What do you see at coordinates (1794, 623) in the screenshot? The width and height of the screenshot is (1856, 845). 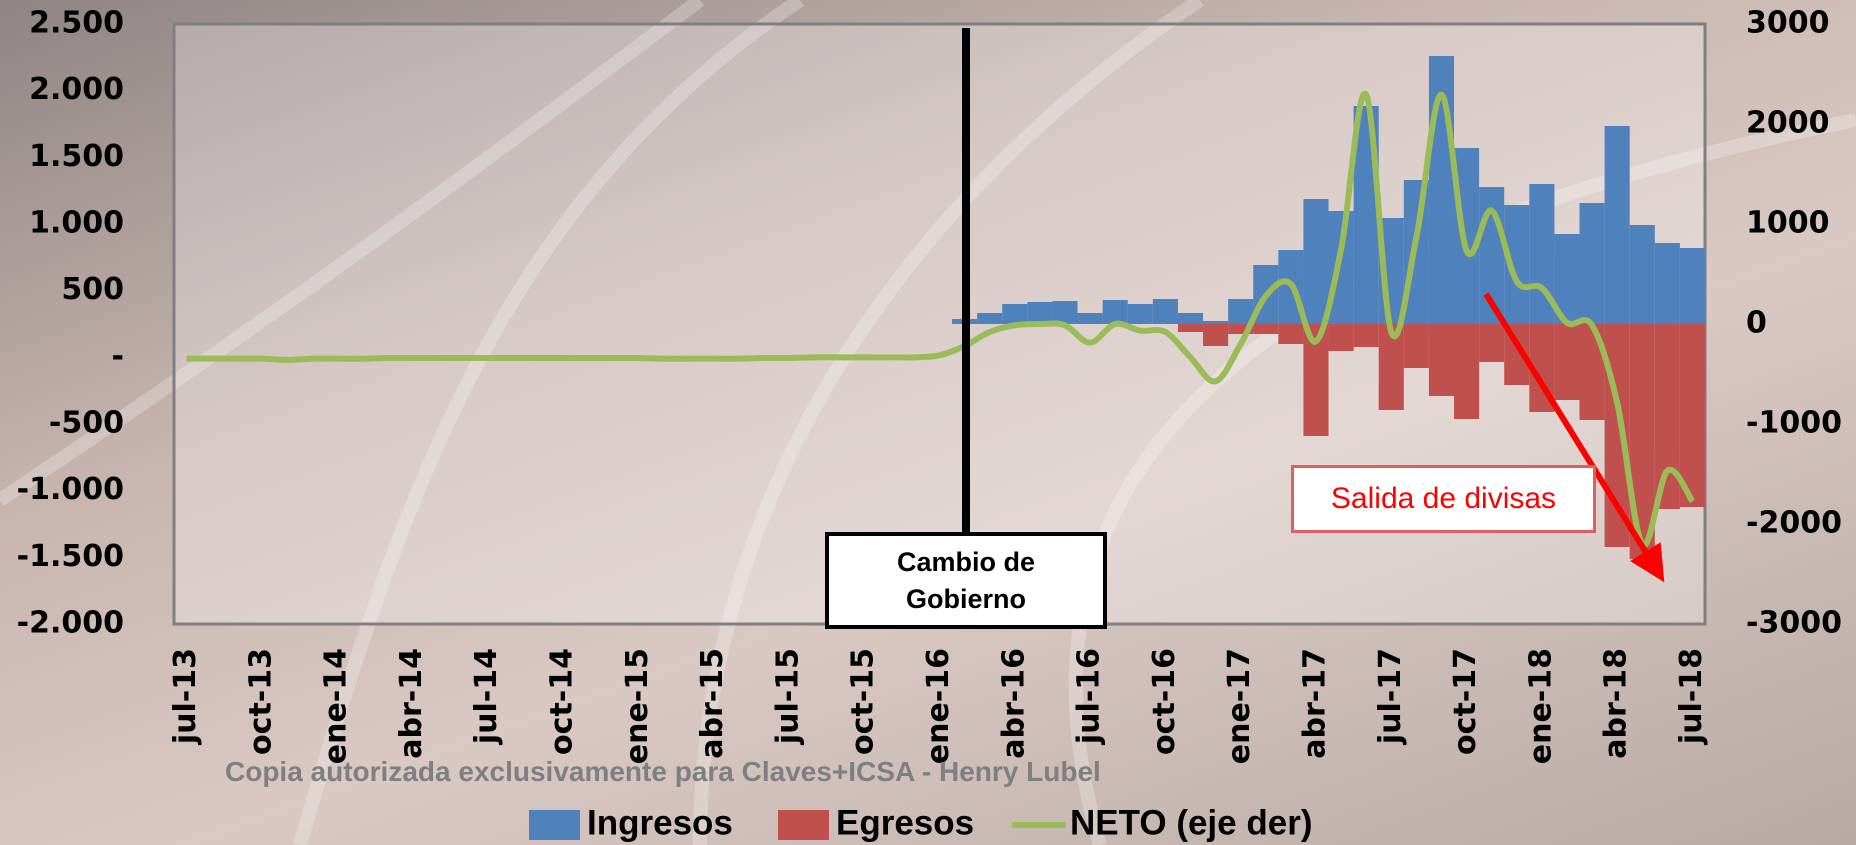 I see `y2-tick-label: -3000` at bounding box center [1794, 623].